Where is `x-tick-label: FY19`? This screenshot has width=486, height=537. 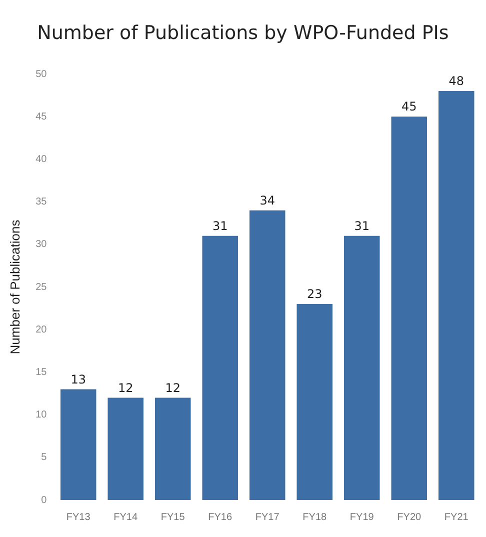
x-tick-label: FY19 is located at coordinates (362, 517).